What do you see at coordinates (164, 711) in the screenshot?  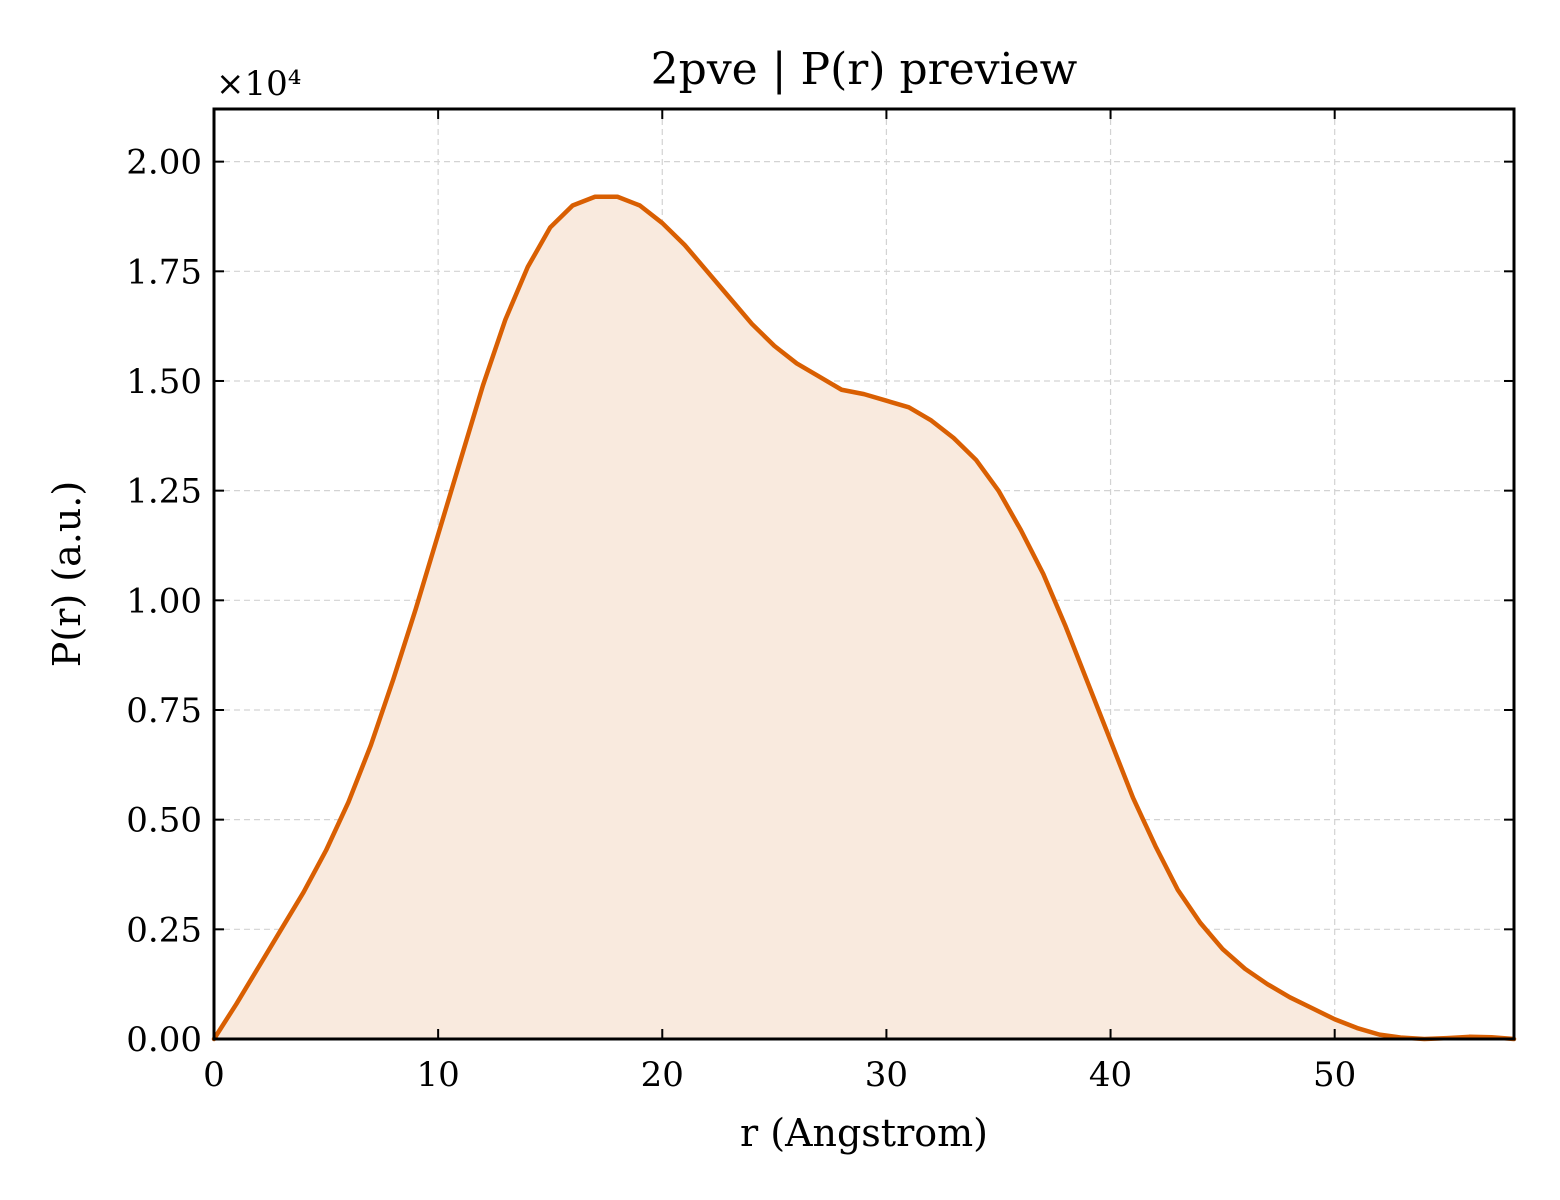 I see `y-tick-label: 0.75` at bounding box center [164, 711].